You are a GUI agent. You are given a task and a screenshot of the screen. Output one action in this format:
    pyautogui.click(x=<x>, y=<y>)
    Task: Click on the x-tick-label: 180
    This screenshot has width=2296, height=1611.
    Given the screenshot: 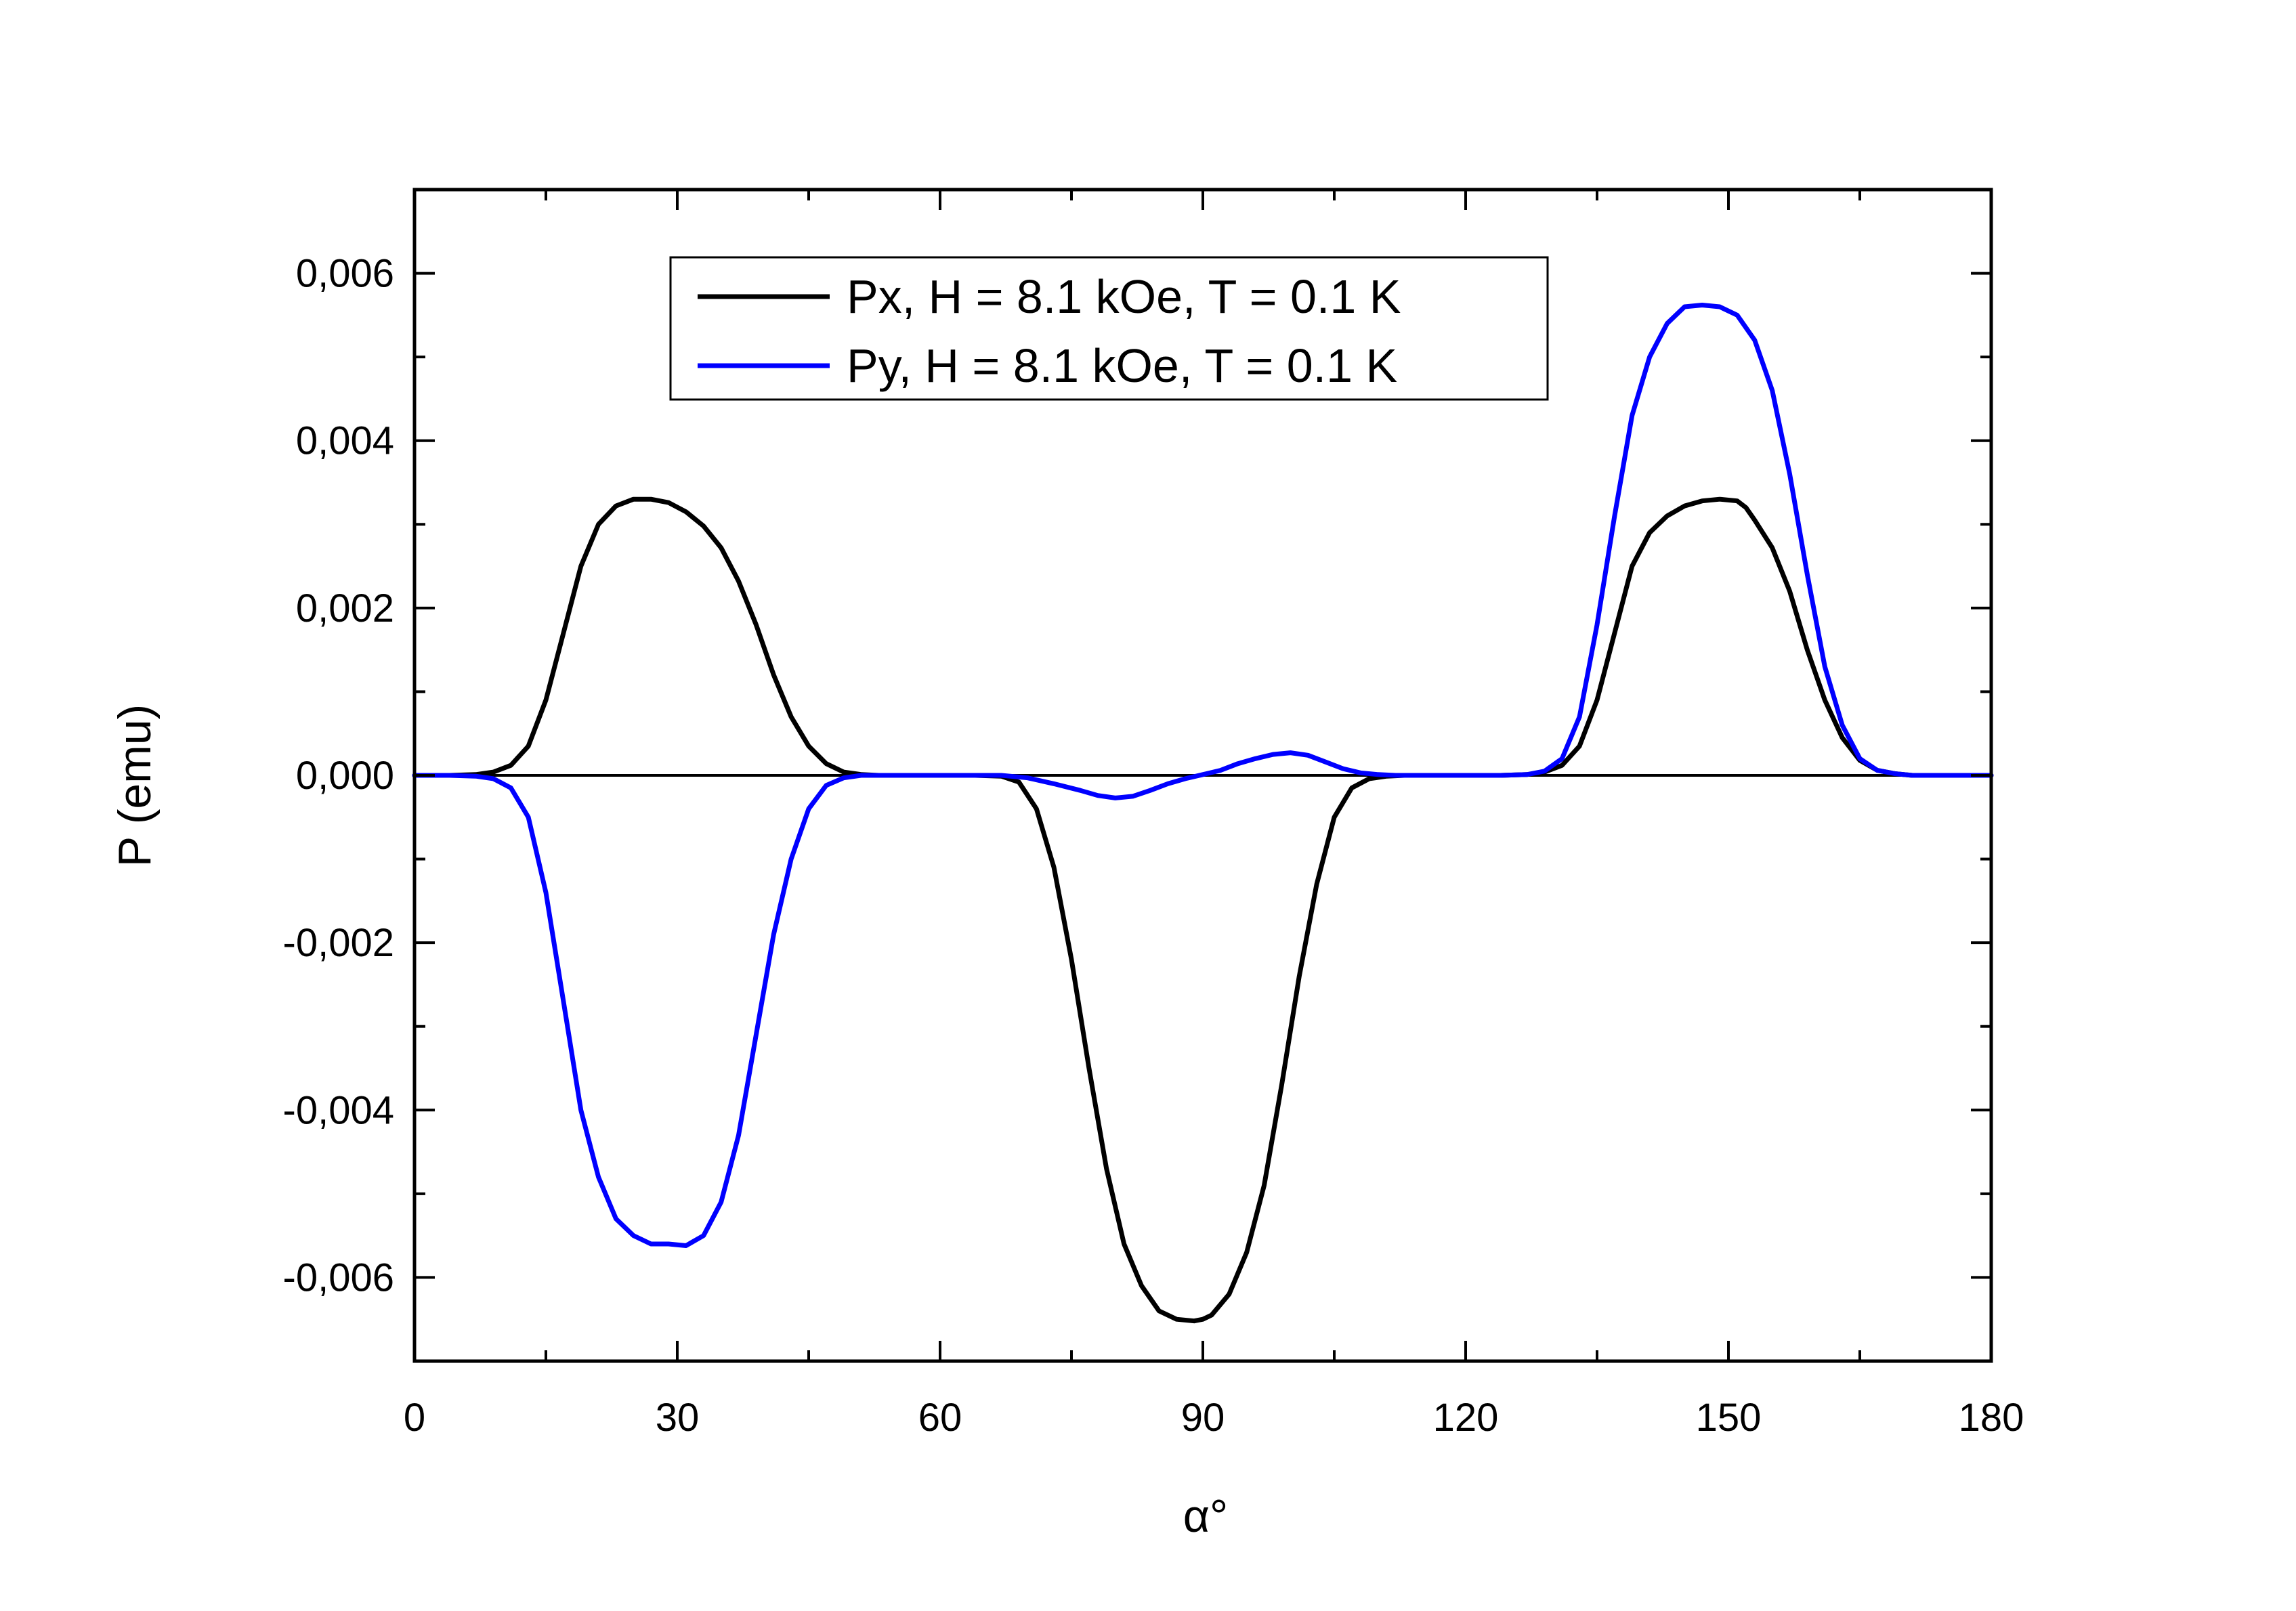 What is the action you would take?
    pyautogui.click(x=1991, y=1418)
    